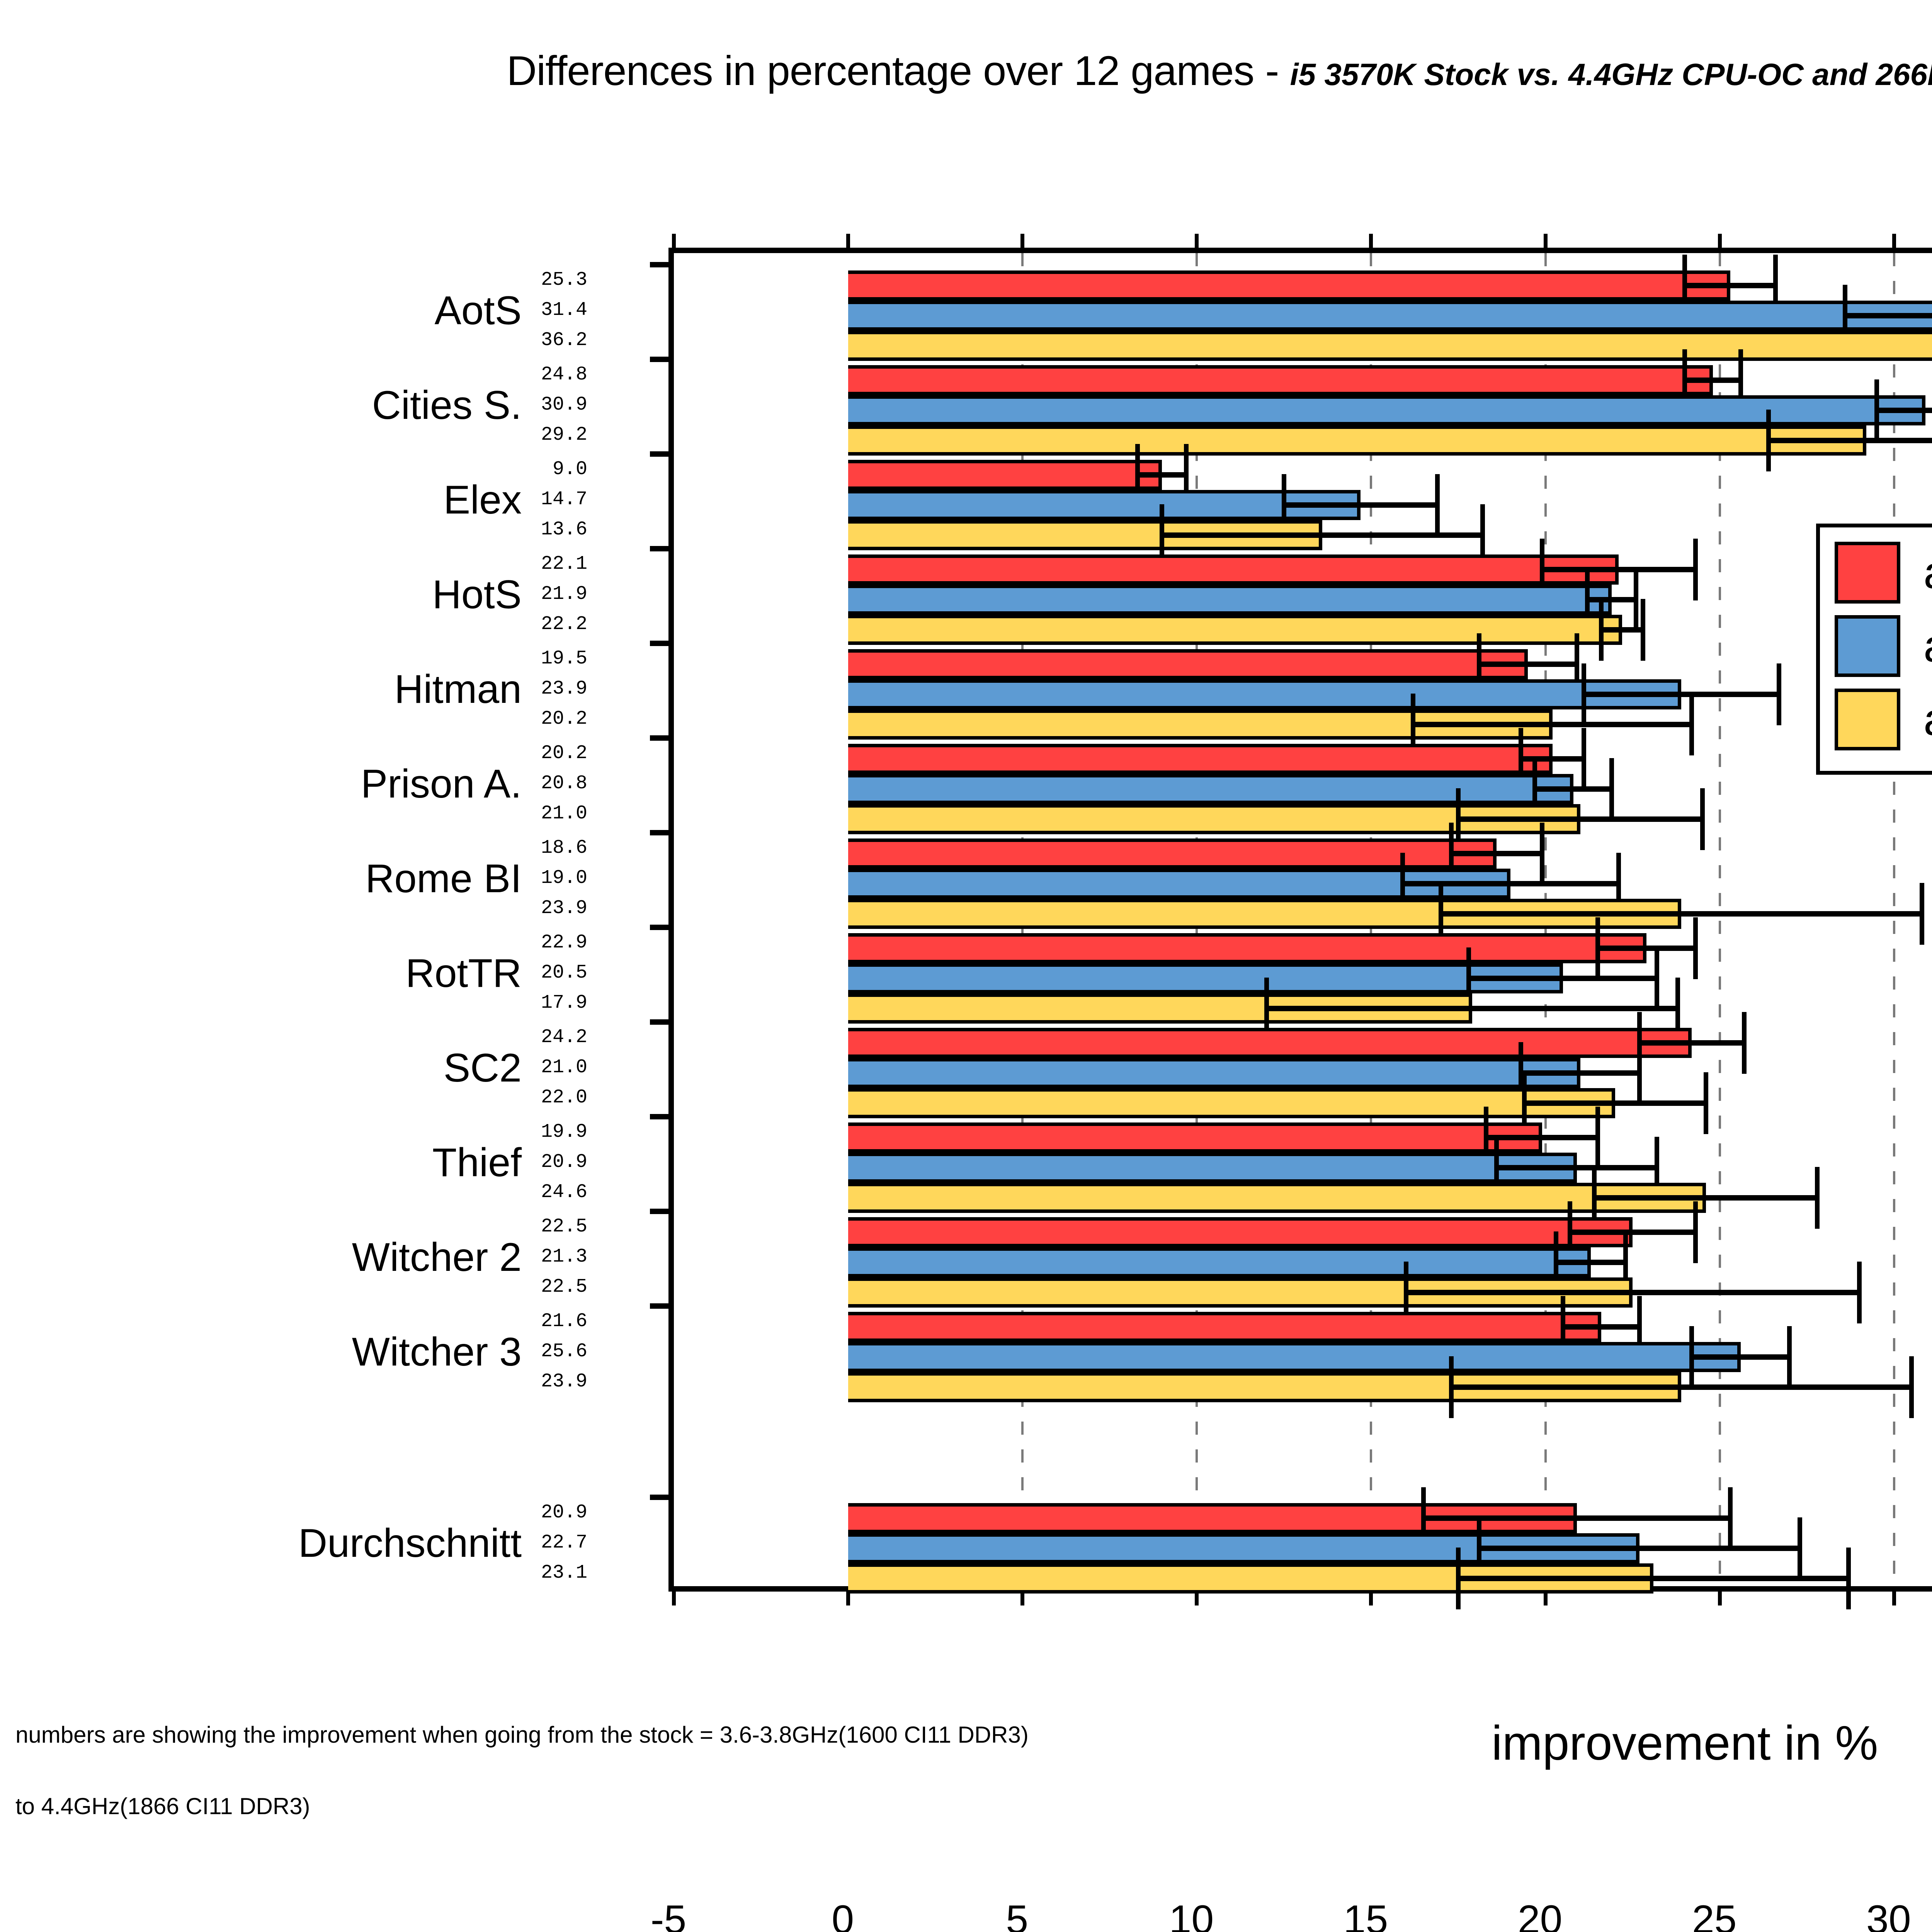 The height and width of the screenshot is (1932, 1932). Describe the element at coordinates (1859, 1292) in the screenshot. I see `error-bar-cap-10-2-hi` at that location.